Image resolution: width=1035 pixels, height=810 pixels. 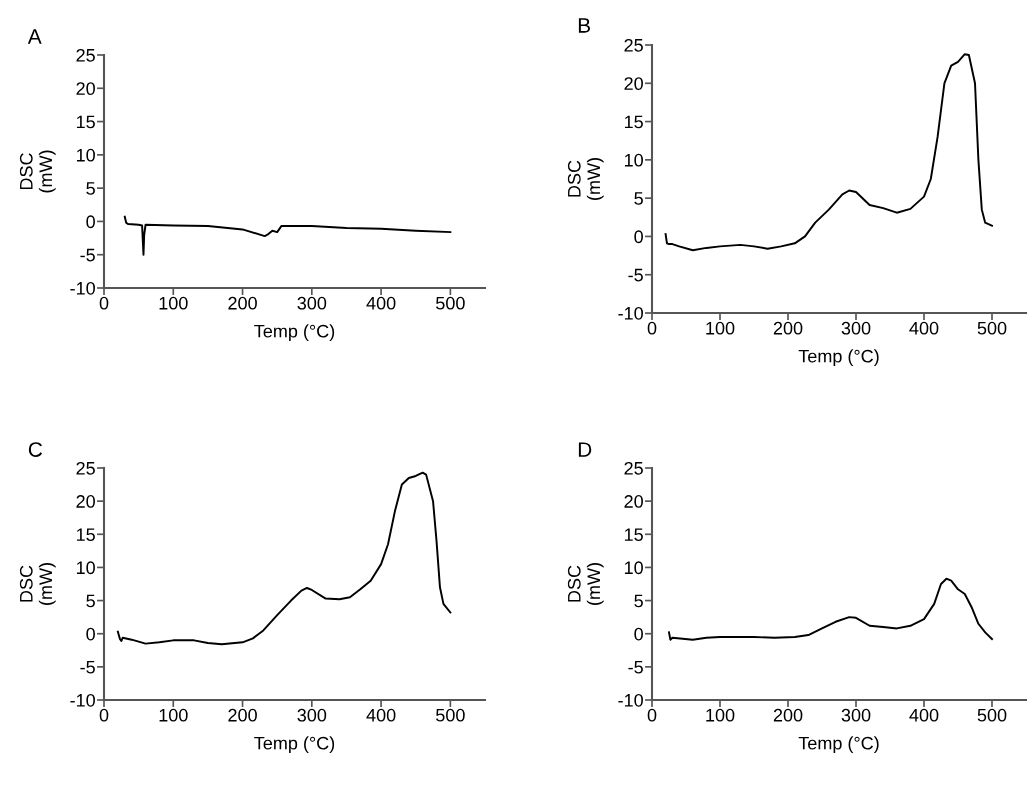 What do you see at coordinates (584, 25) in the screenshot?
I see `chart-title: B` at bounding box center [584, 25].